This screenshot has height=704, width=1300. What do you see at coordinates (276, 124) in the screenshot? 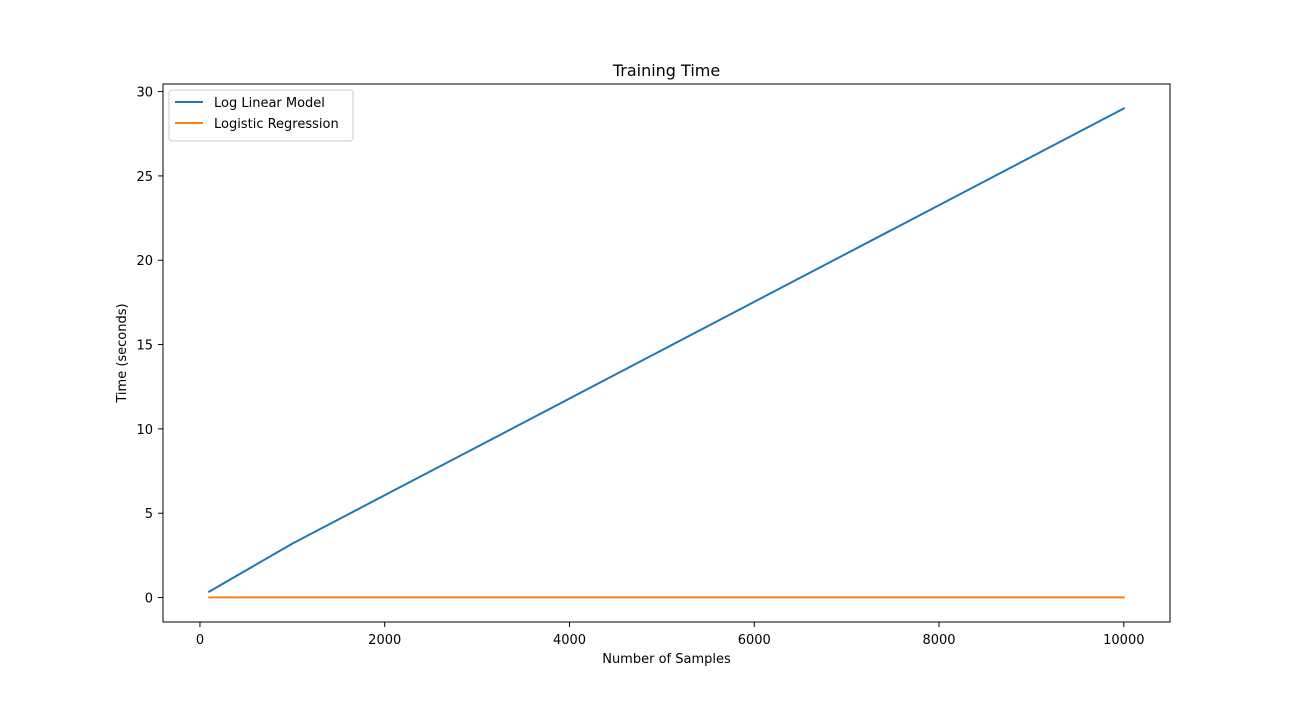
I see `legend-label: Logistic Regression` at bounding box center [276, 124].